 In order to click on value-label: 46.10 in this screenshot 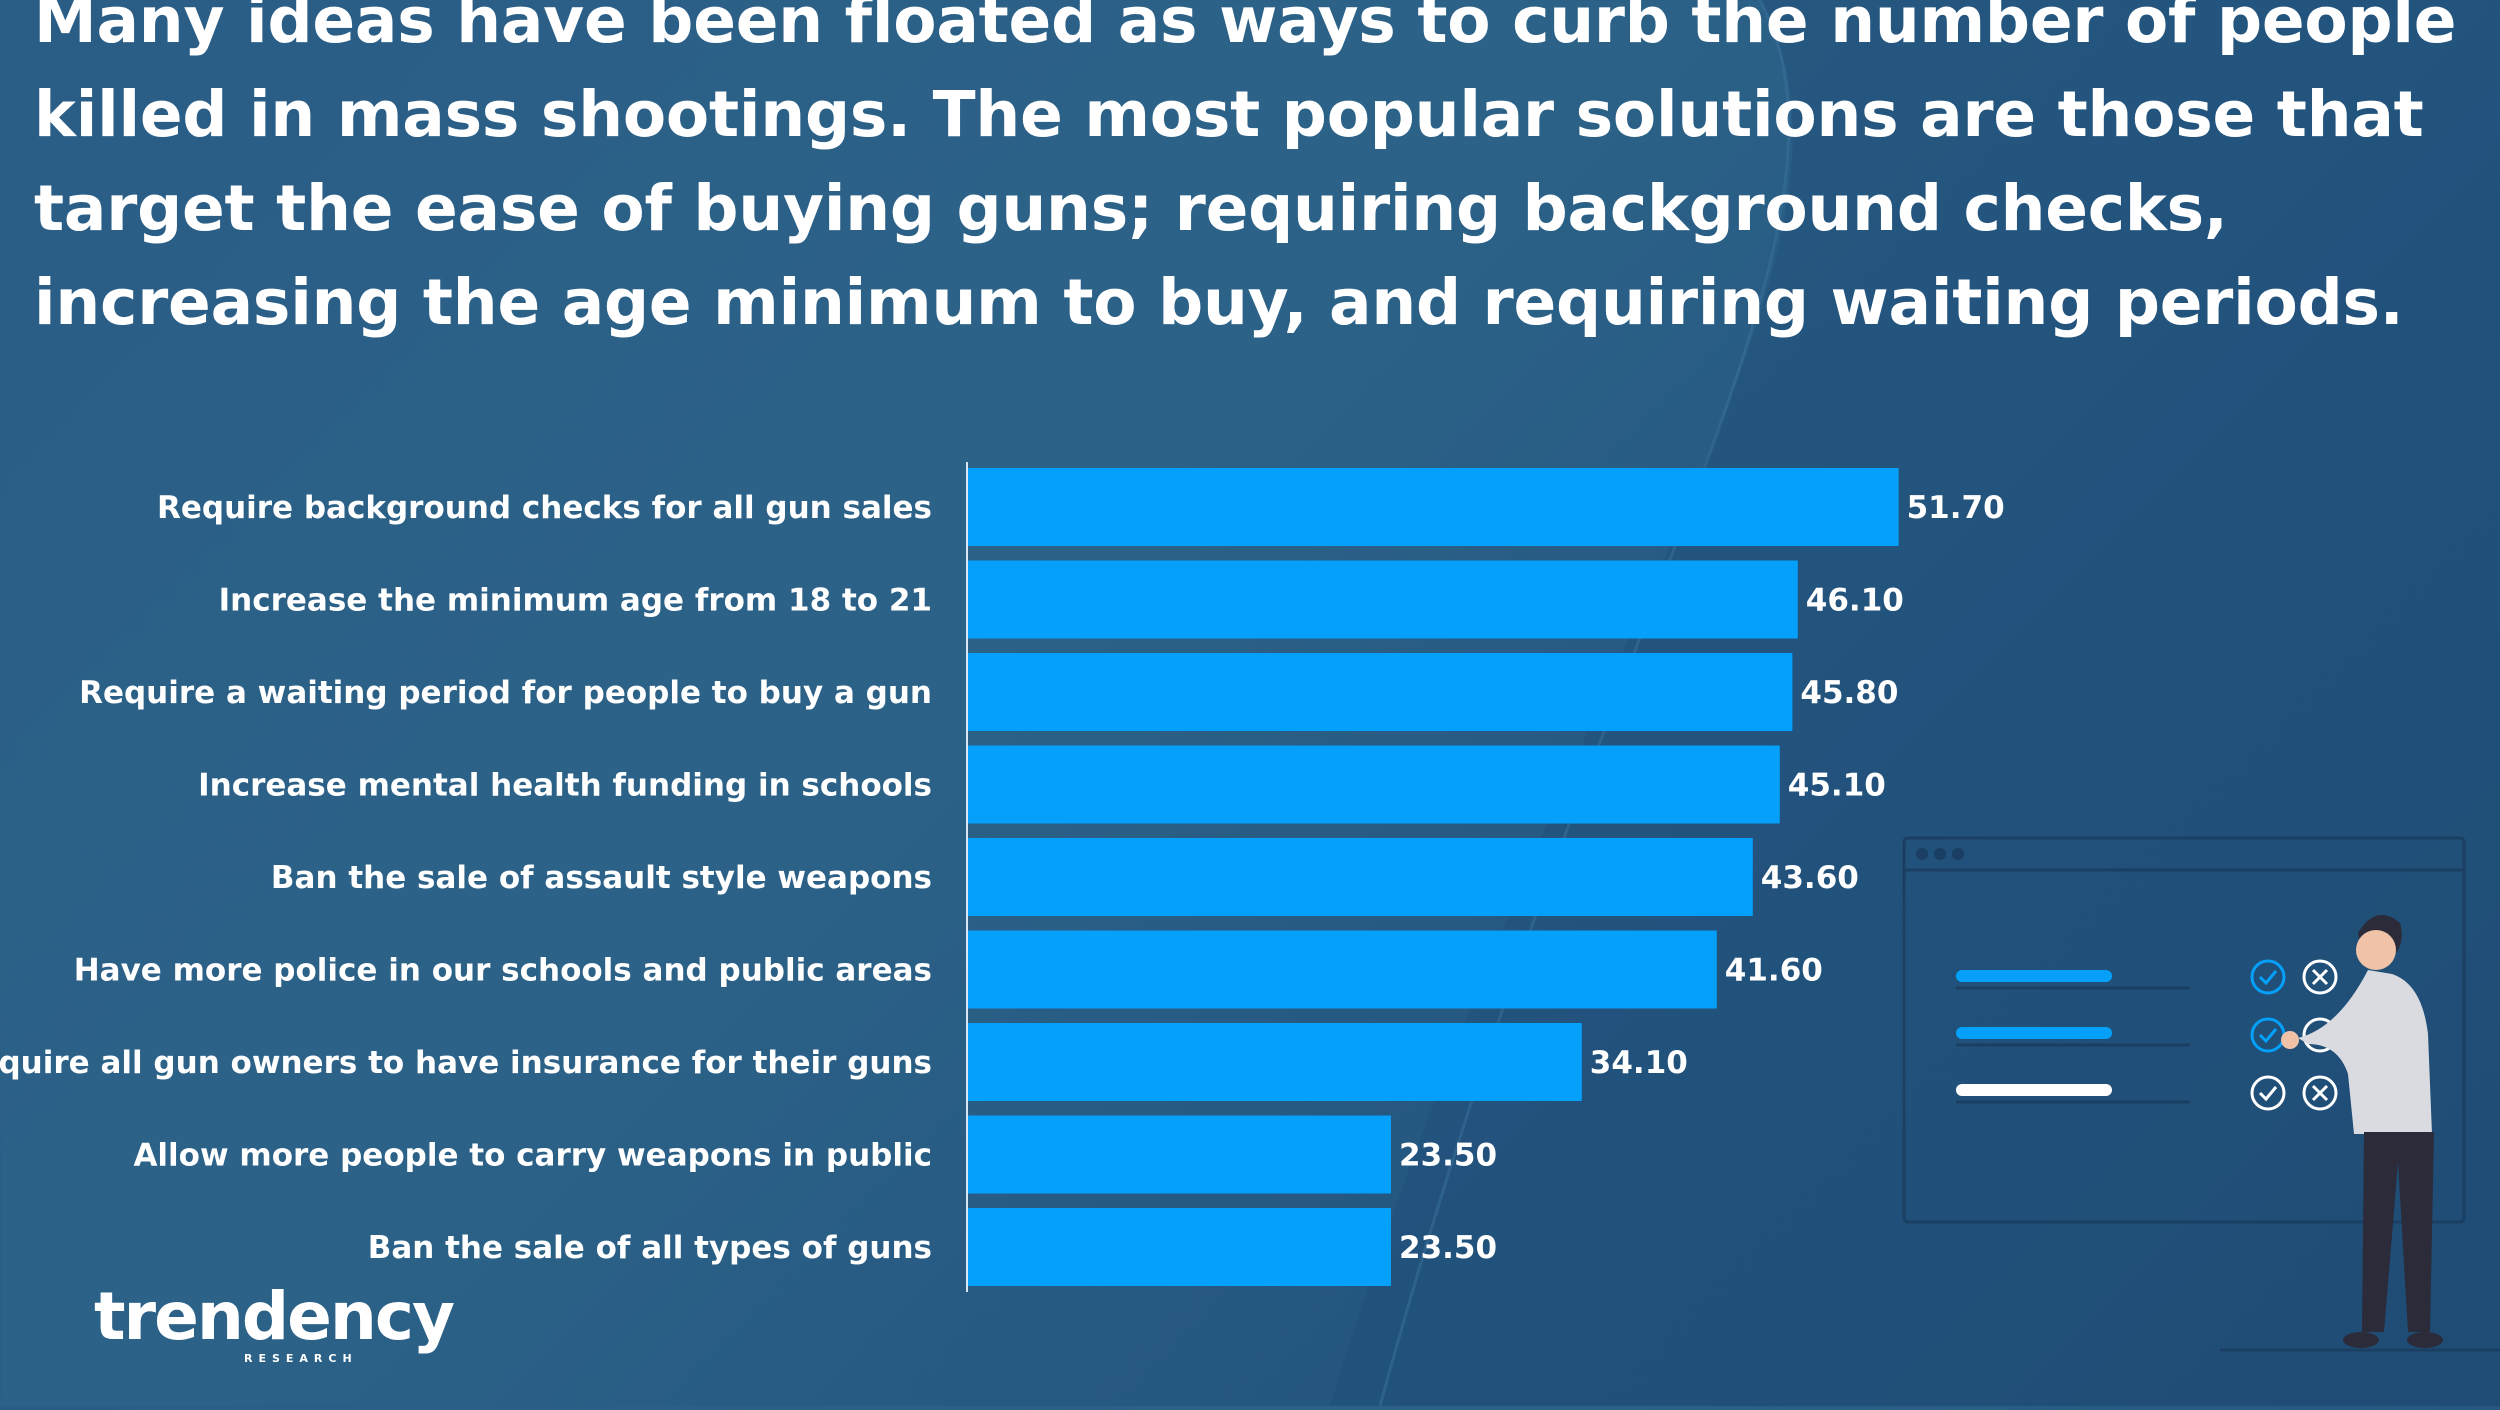, I will do `click(1855, 601)`.